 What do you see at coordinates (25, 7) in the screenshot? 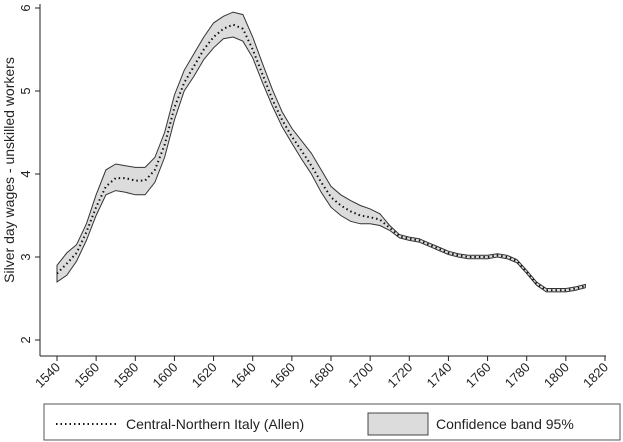
I see `y-tick-label: 6` at bounding box center [25, 7].